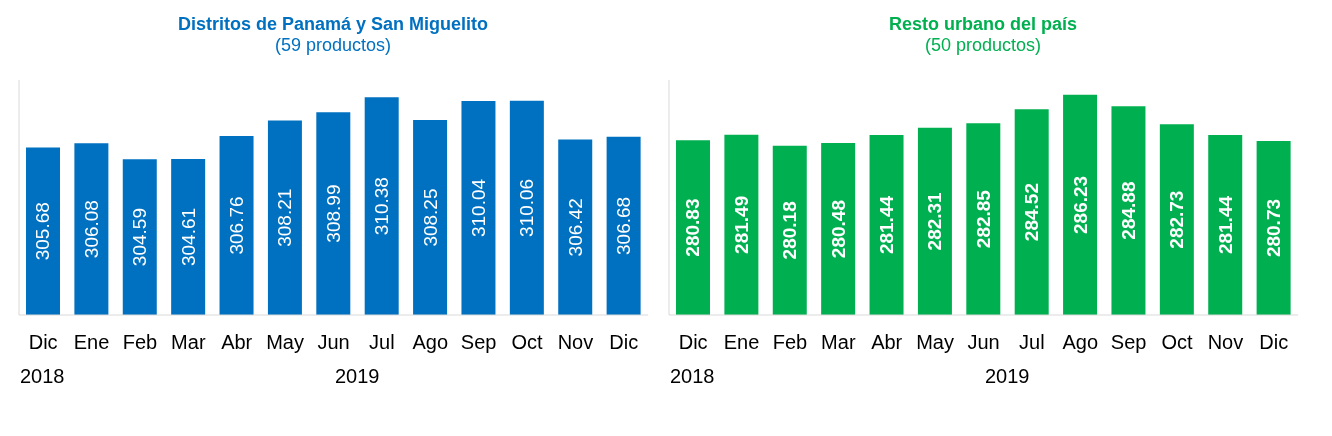 This screenshot has width=1332, height=436. Describe the element at coordinates (382, 206) in the screenshot. I see `data-label: 310.38` at that location.